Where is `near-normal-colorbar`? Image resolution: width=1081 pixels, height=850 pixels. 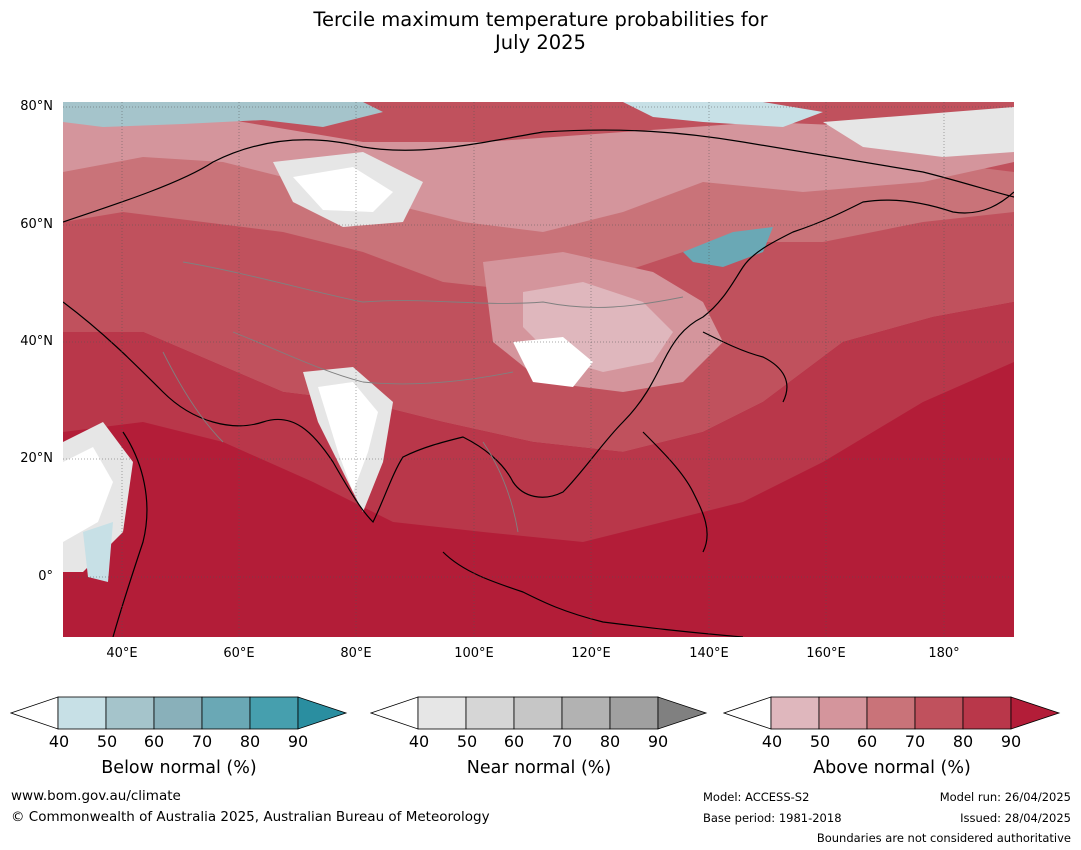 near-normal-colorbar is located at coordinates (539, 713).